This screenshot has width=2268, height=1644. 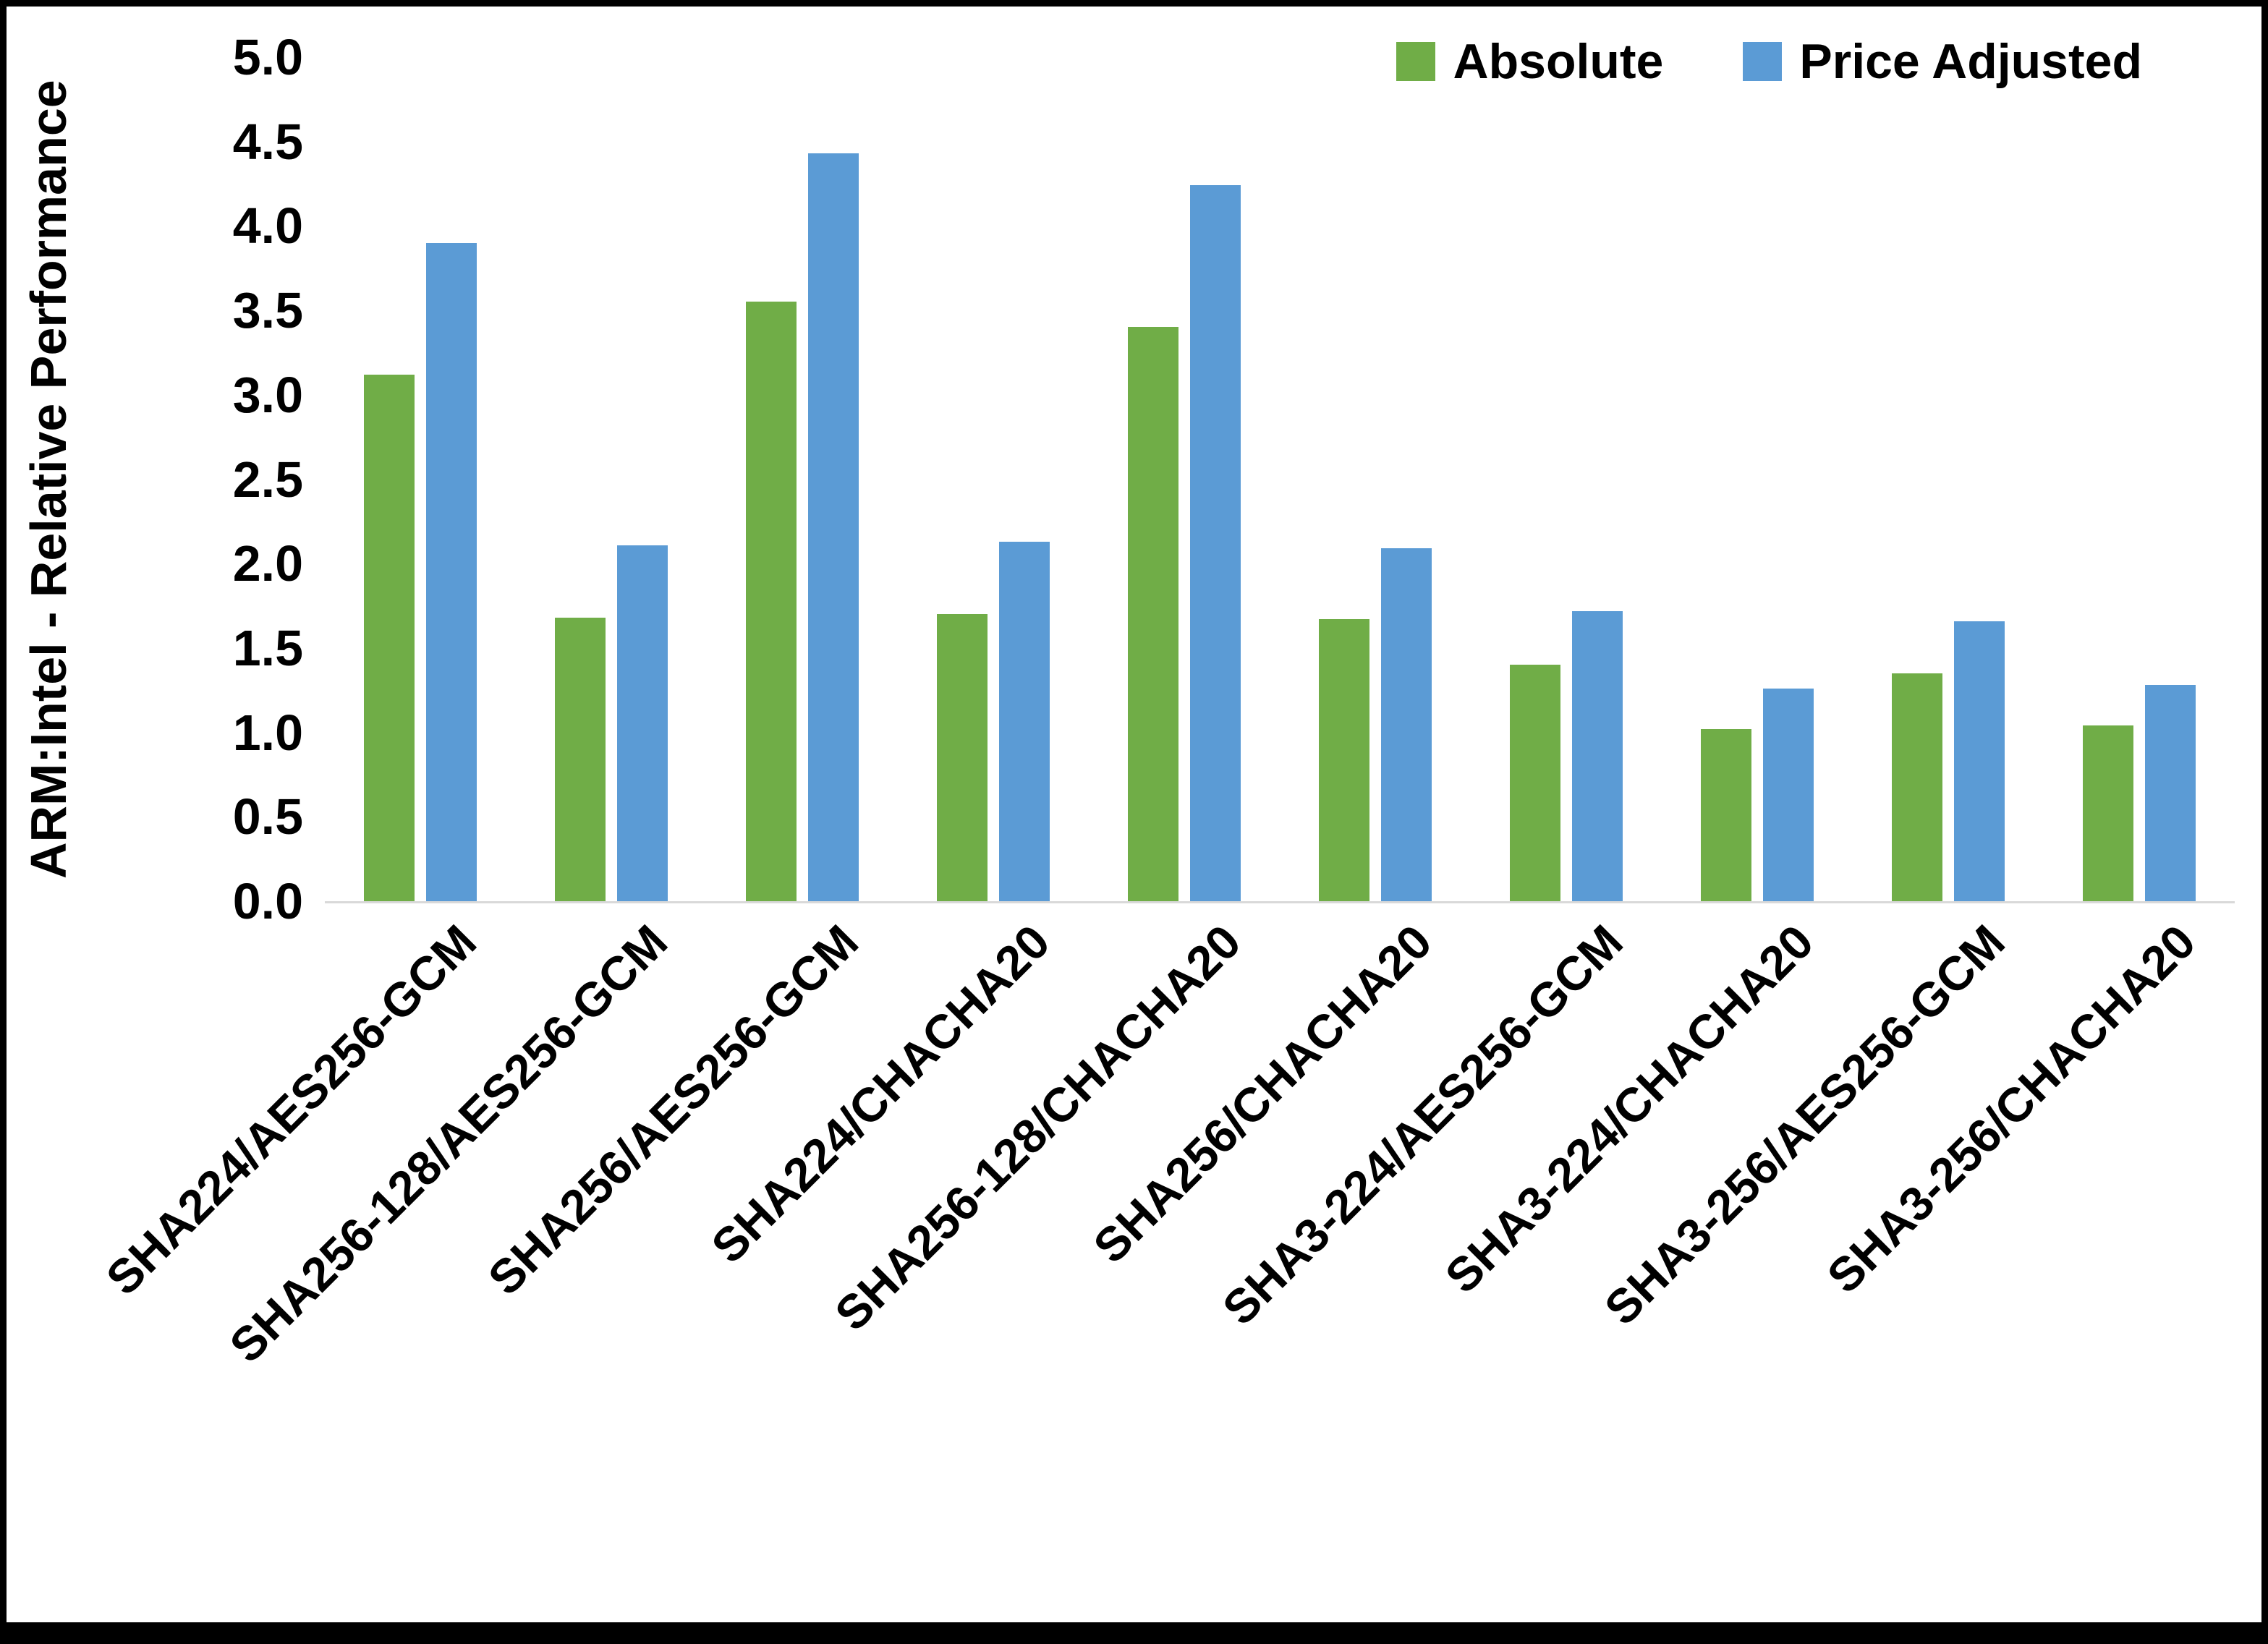 What do you see at coordinates (267, 901) in the screenshot?
I see `y-tick-label: 0.0` at bounding box center [267, 901].